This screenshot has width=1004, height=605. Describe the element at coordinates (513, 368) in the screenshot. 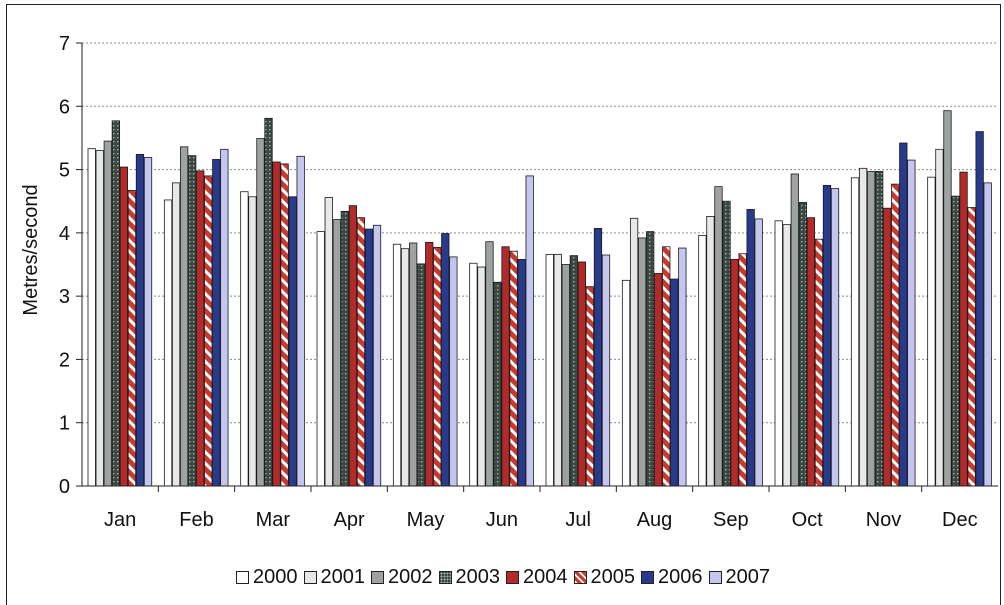

I see `bar-2005-Jun` at that location.